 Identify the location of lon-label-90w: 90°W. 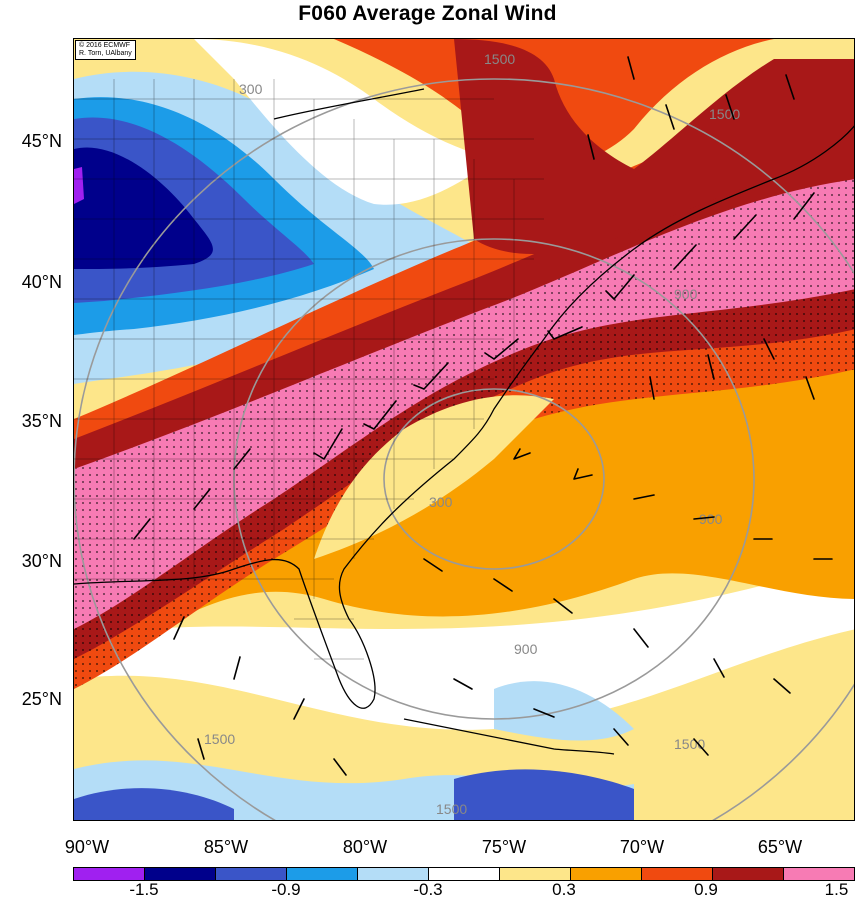
(87, 847).